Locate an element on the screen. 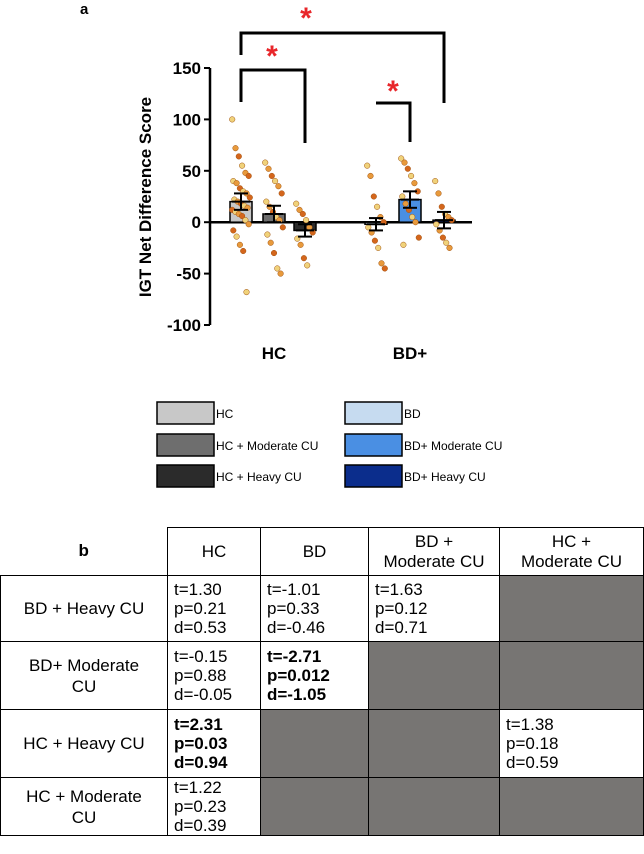 The height and width of the screenshot is (854, 644). stat-p-value: p=0.33 is located at coordinates (293, 608).